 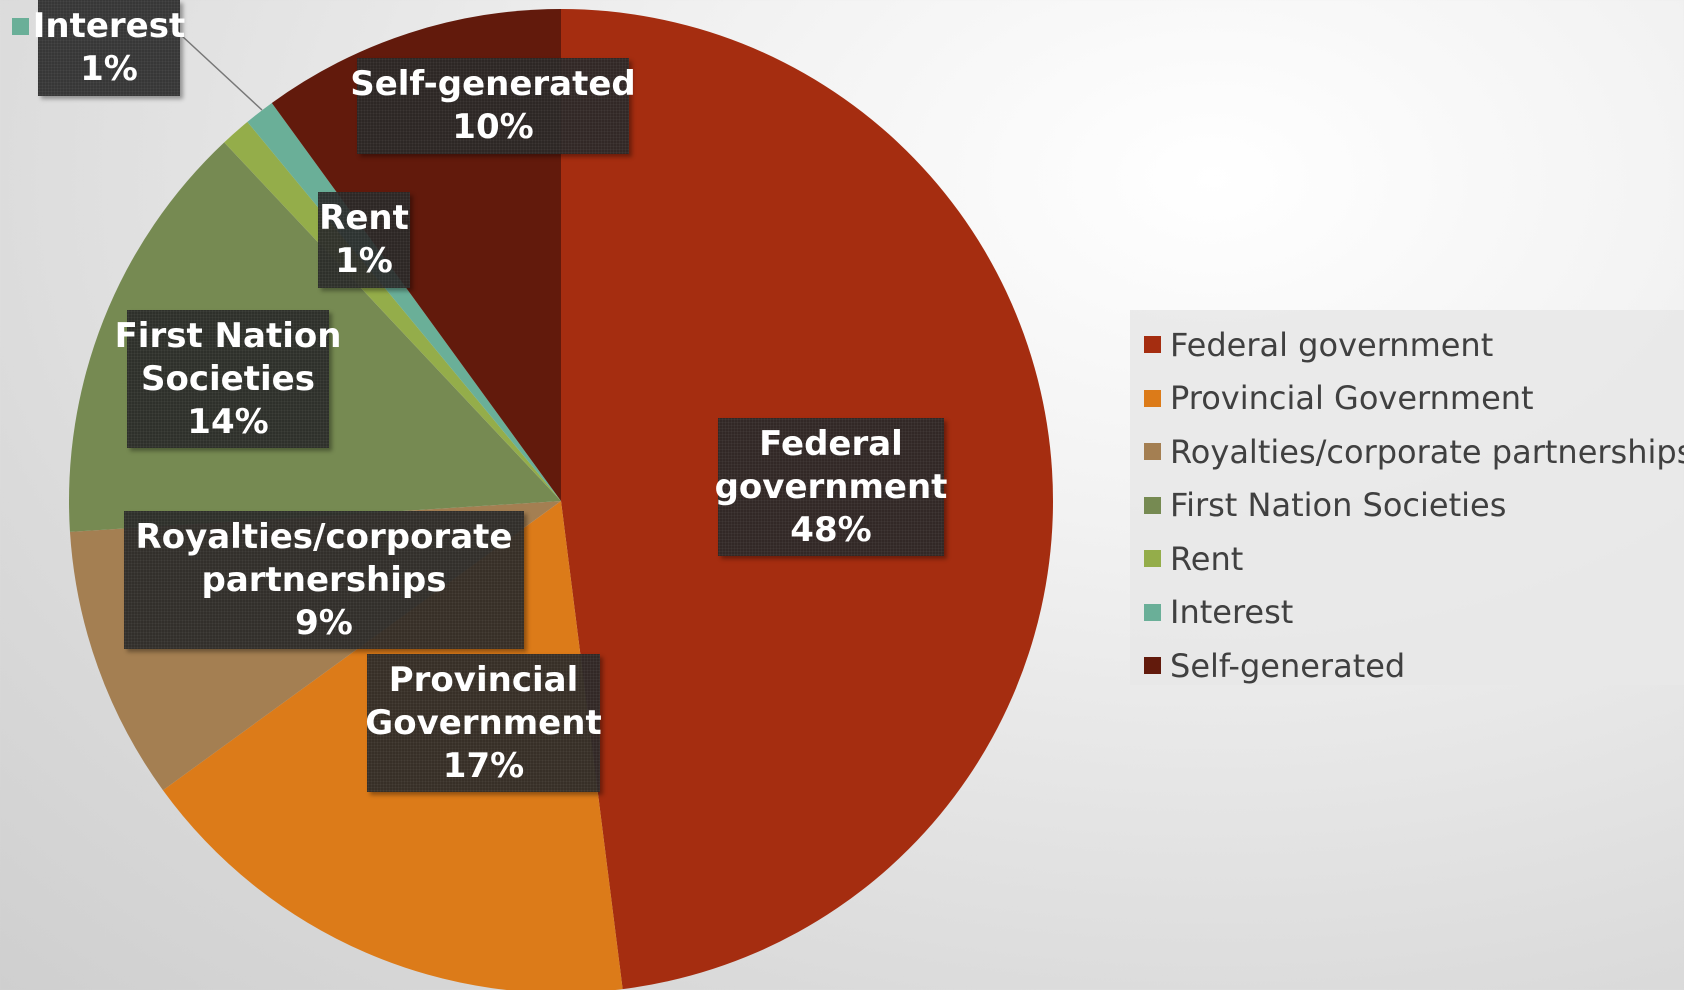 What do you see at coordinates (831, 443) in the screenshot?
I see `data-label-line: Federal` at bounding box center [831, 443].